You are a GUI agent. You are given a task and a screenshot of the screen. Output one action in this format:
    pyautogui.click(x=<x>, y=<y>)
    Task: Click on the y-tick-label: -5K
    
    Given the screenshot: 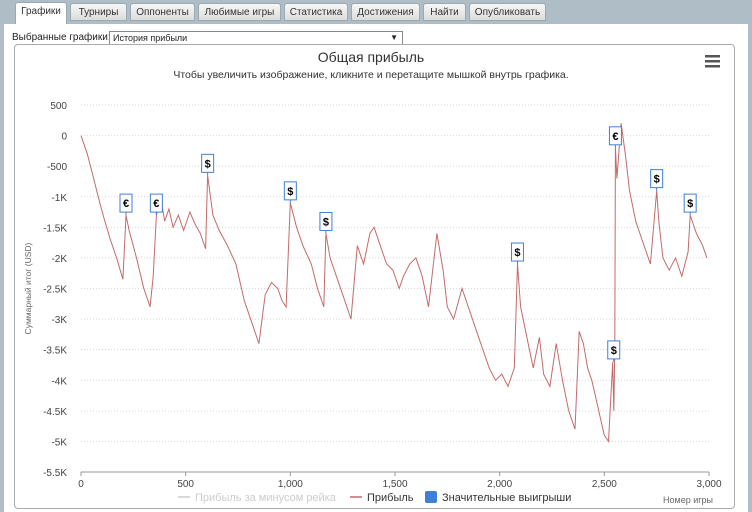 What is the action you would take?
    pyautogui.click(x=59, y=442)
    